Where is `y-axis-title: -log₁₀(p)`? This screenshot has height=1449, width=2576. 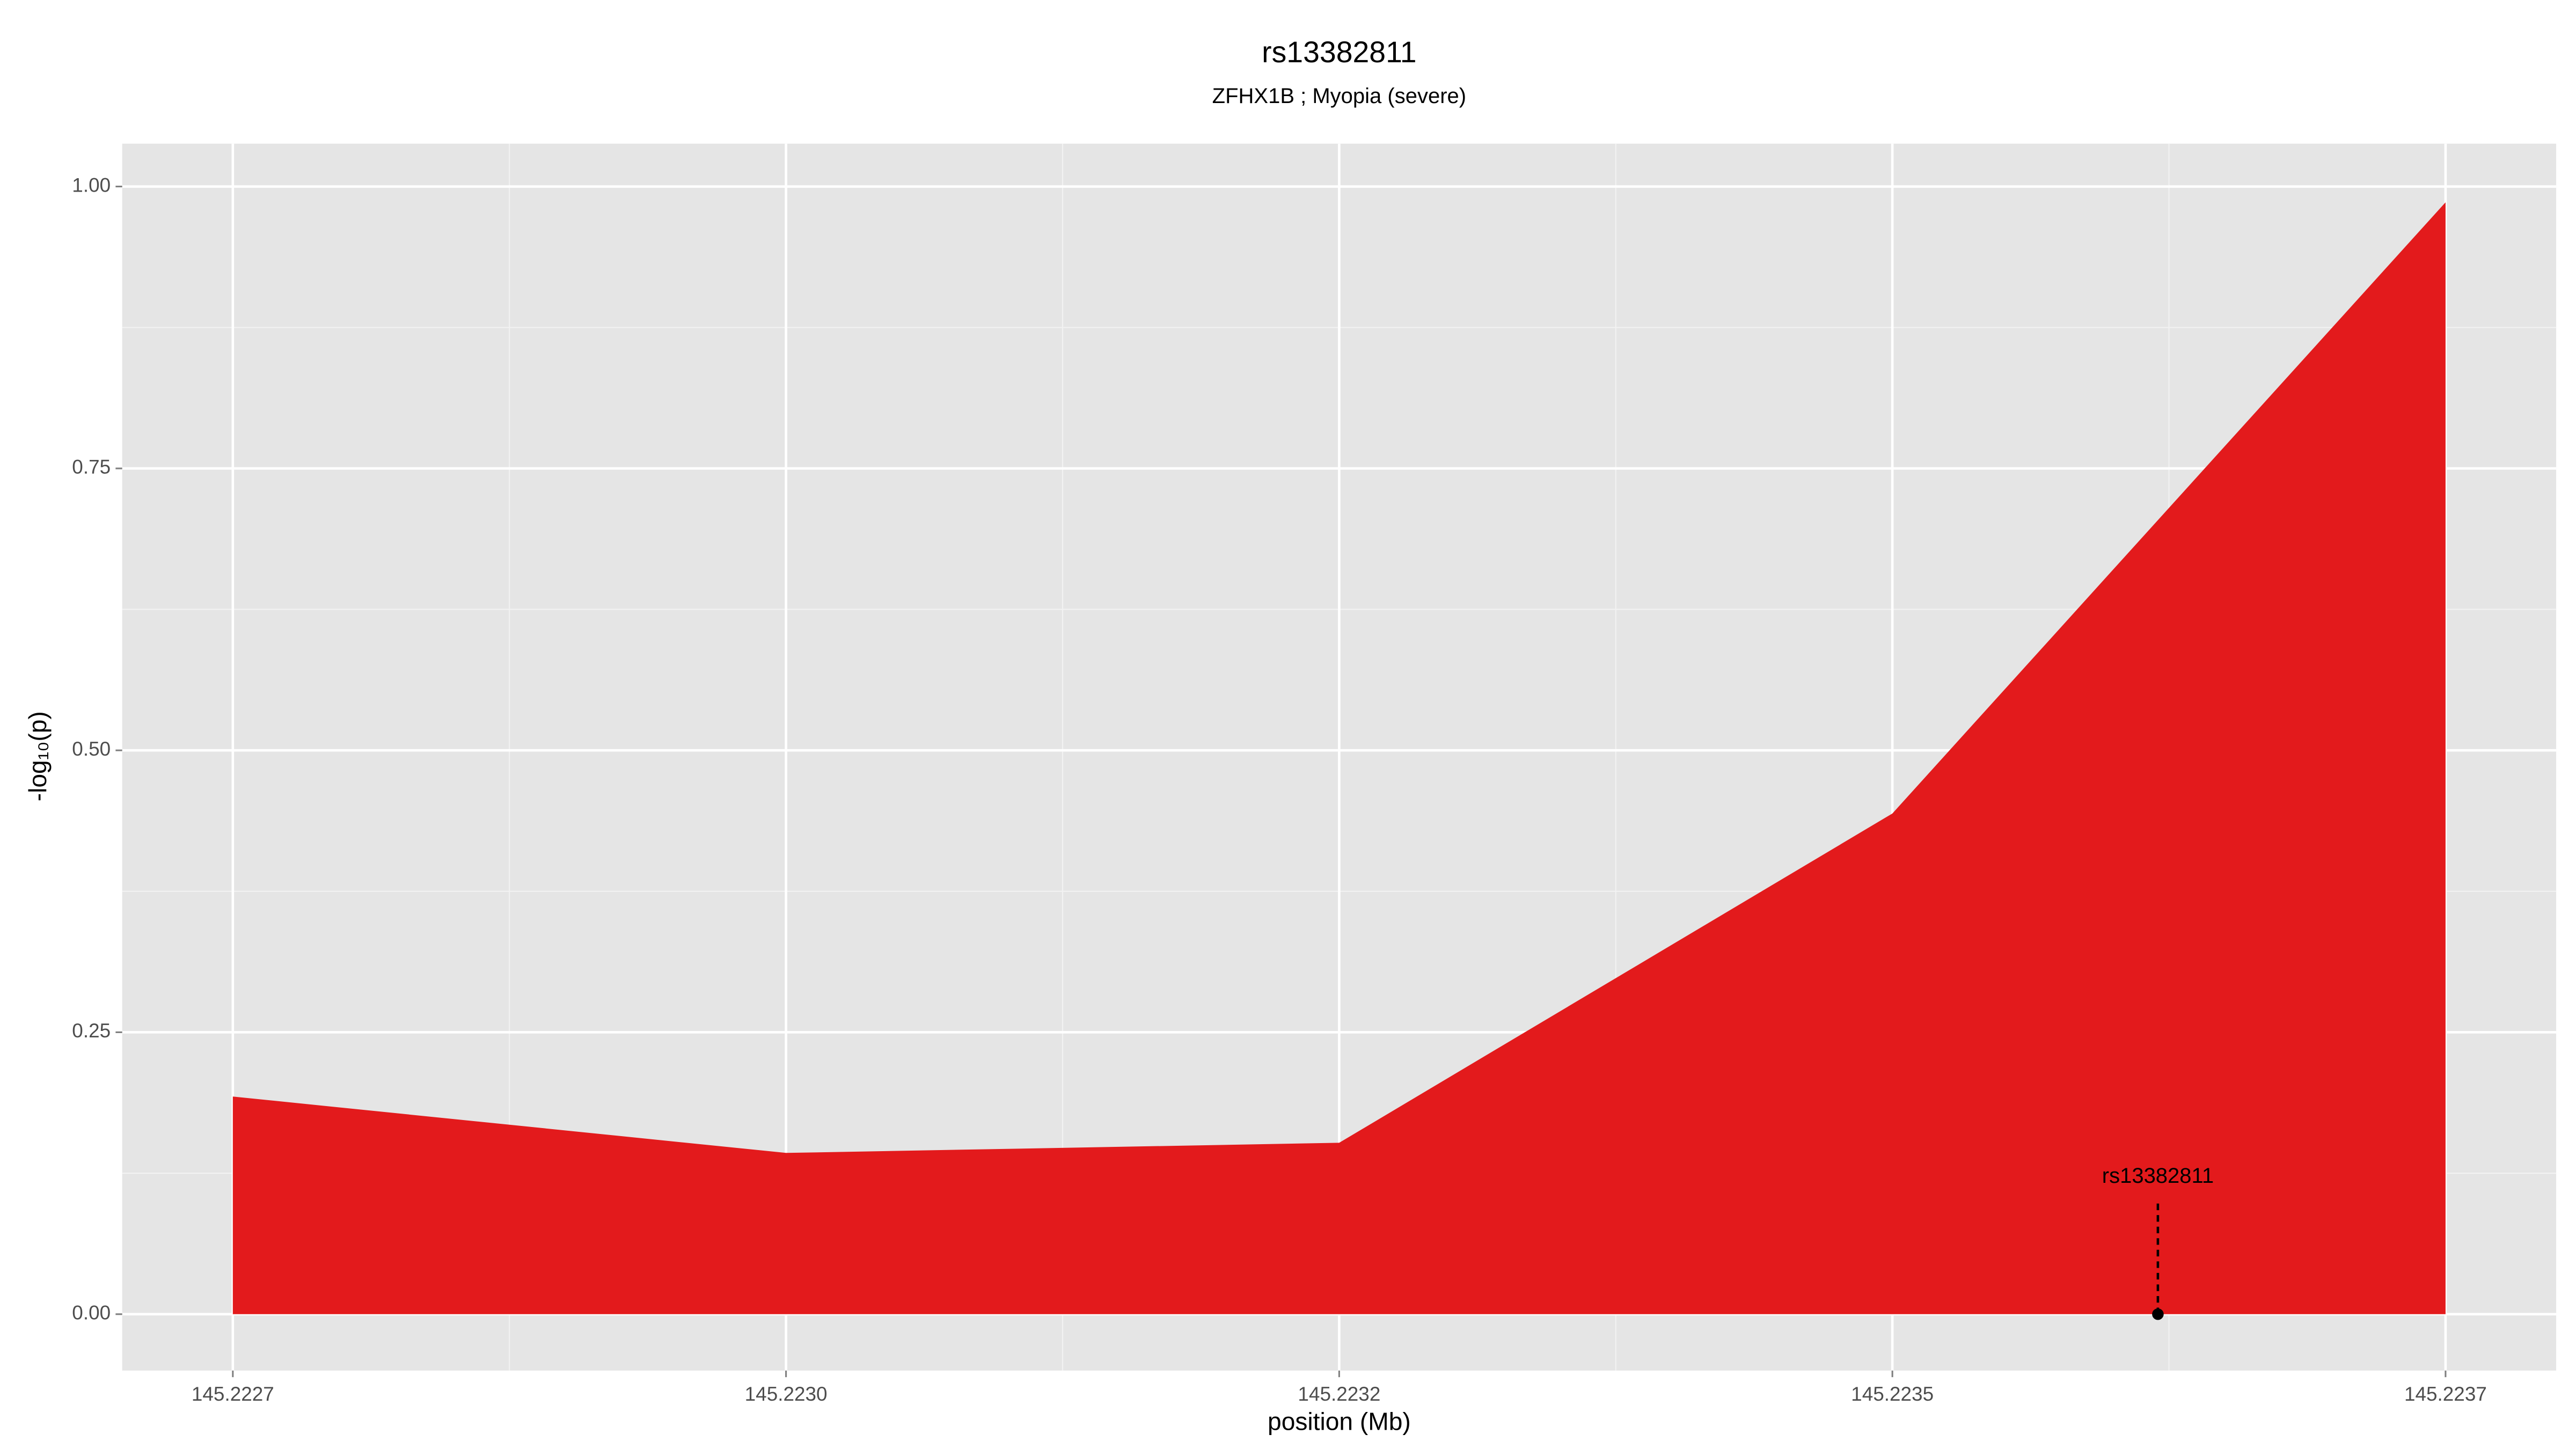 y-axis-title: -log₁₀(p) is located at coordinates (38, 756).